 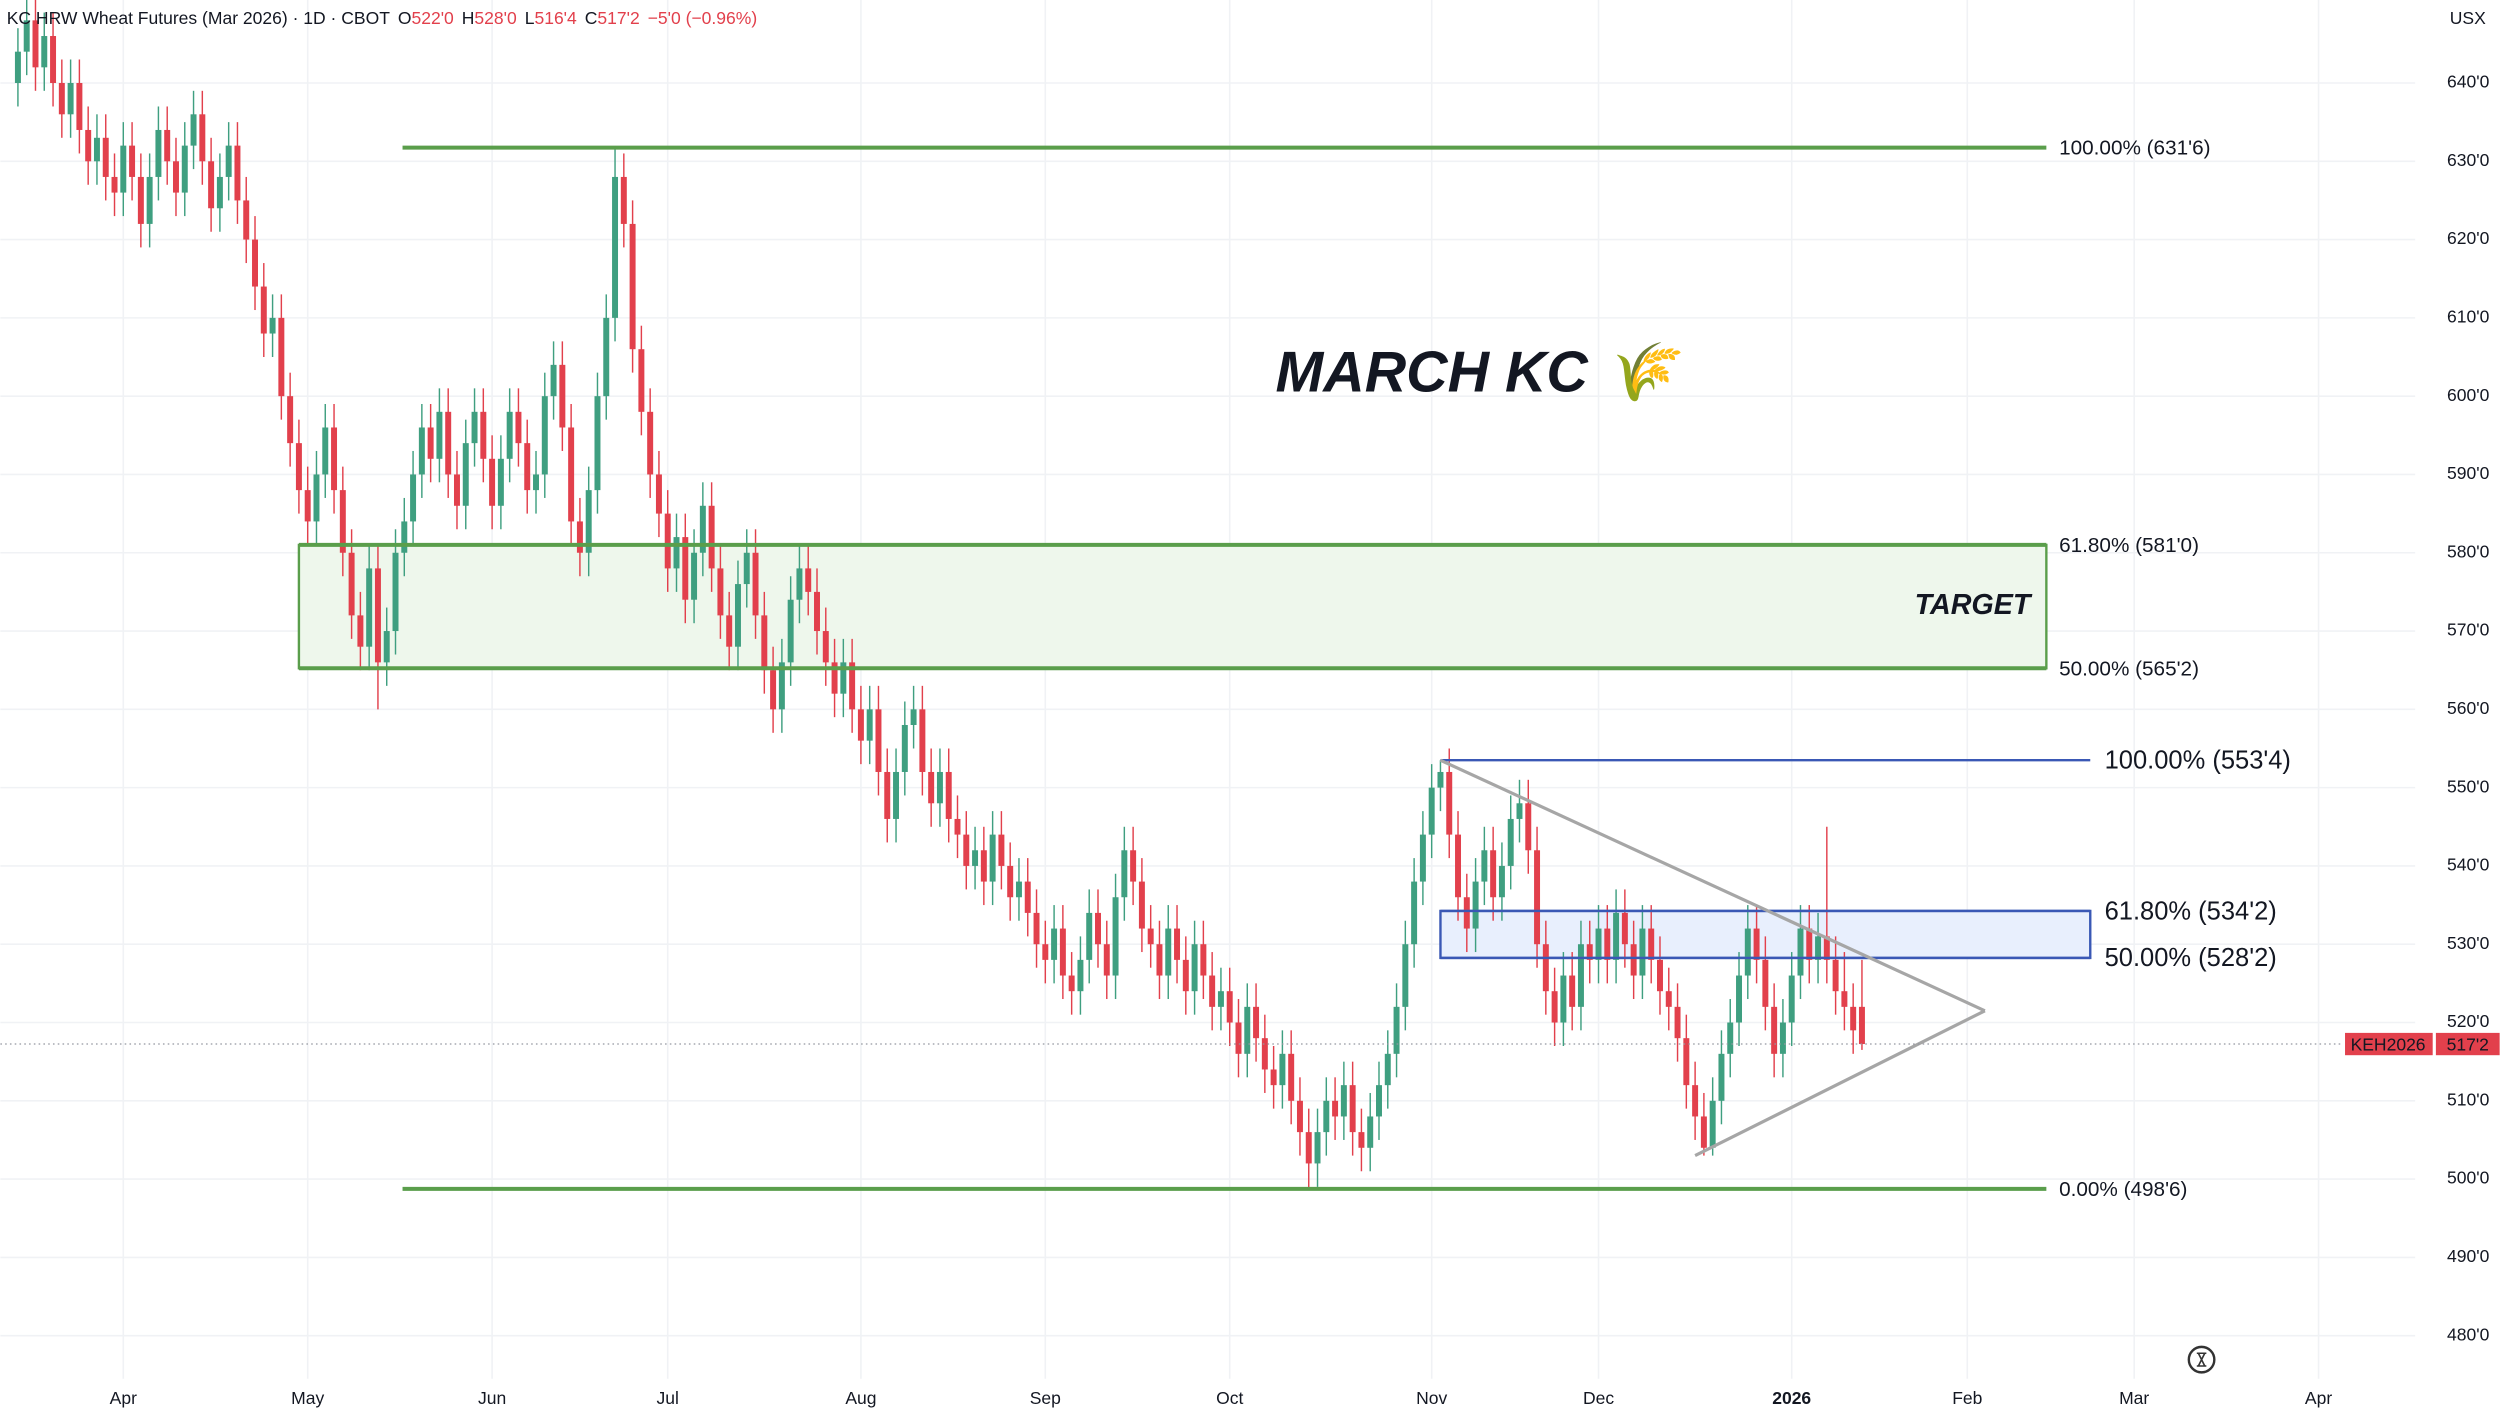 I want to click on fib-label: 61.80% (534'2), so click(x=2191, y=911).